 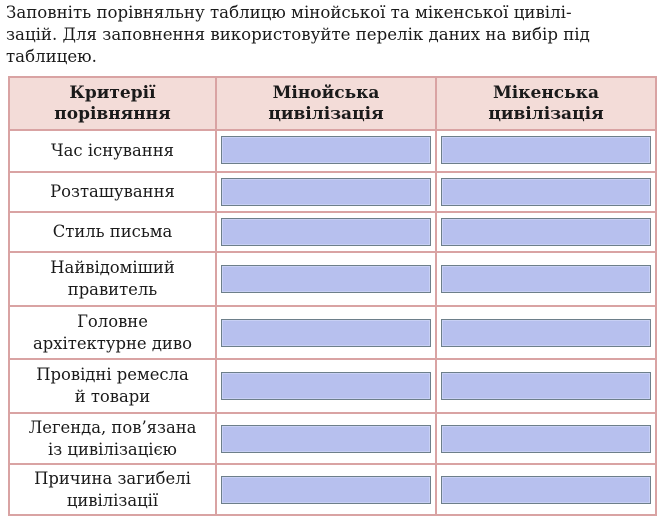 I want to click on header-criteria: Критерії порівняння, so click(x=112, y=103).